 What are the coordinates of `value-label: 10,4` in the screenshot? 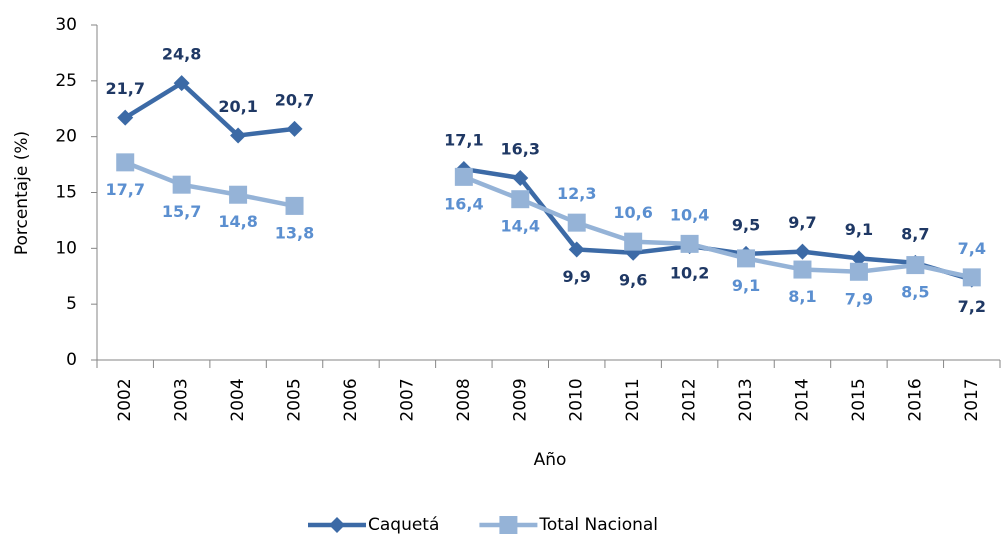 It's located at (689, 214).